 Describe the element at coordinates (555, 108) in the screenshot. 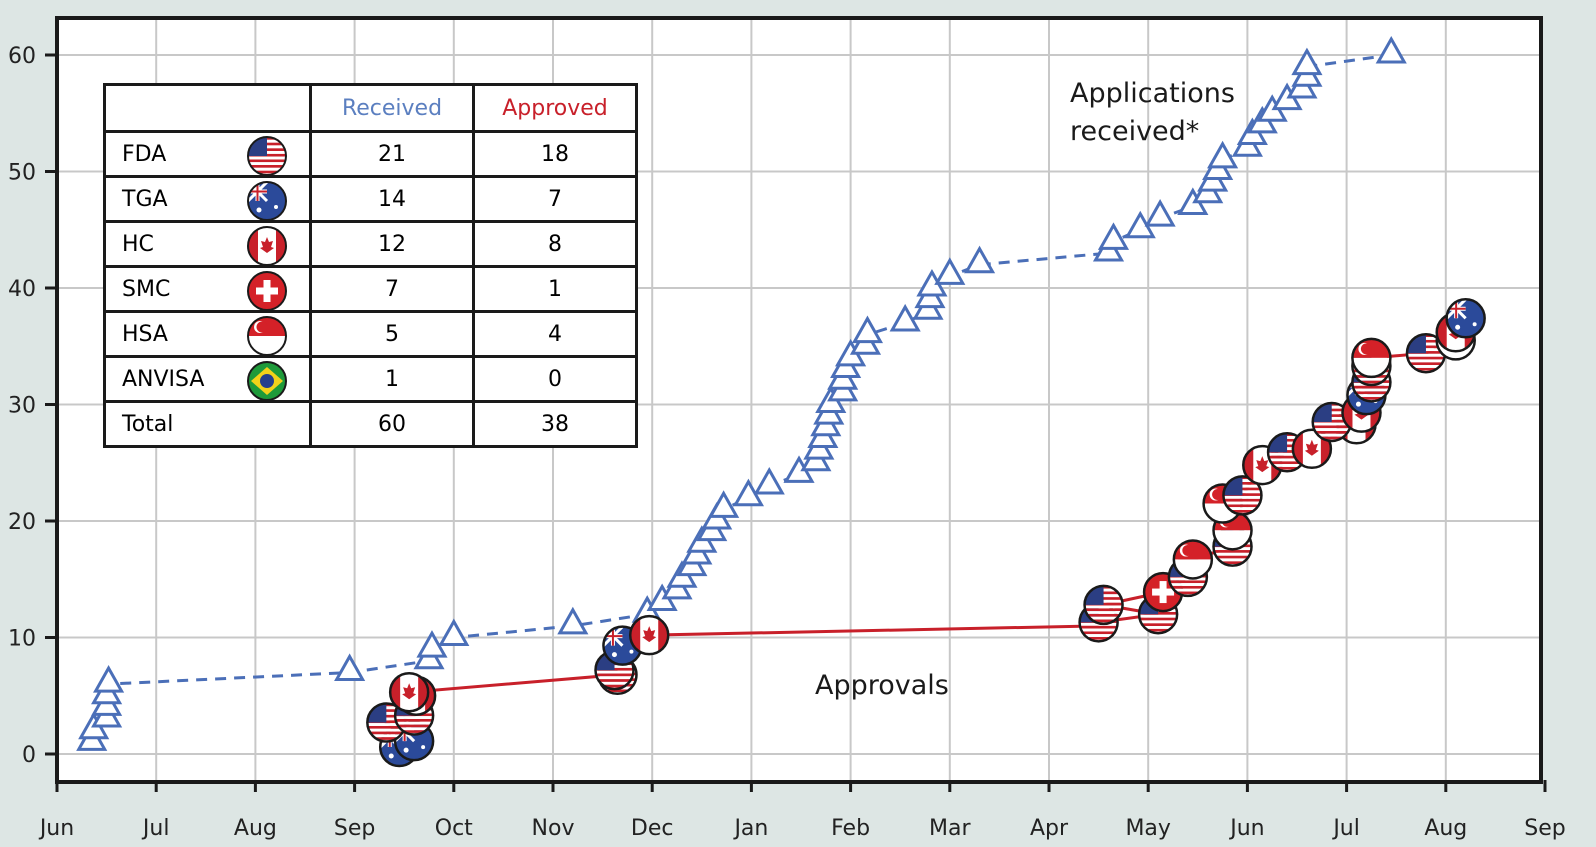

I see `header-approved: Approved` at that location.